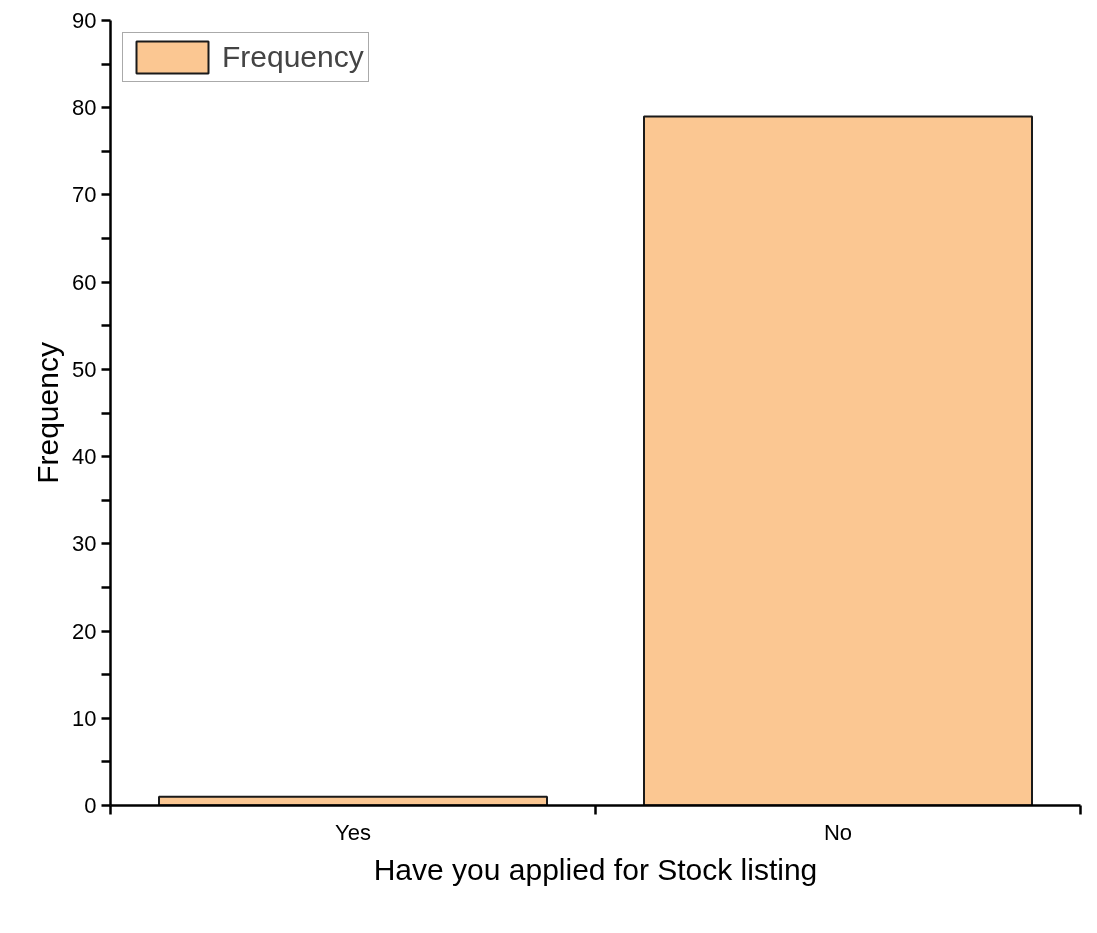  Describe the element at coordinates (84, 20) in the screenshot. I see `y-tick-label: 90` at that location.